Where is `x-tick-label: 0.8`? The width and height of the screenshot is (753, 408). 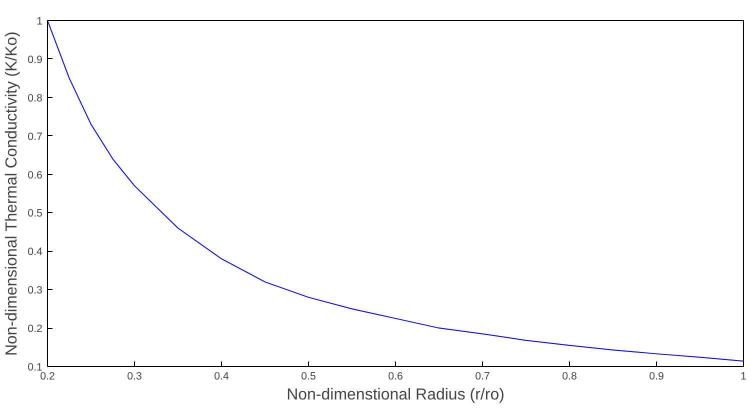 x-tick-label: 0.8 is located at coordinates (569, 376).